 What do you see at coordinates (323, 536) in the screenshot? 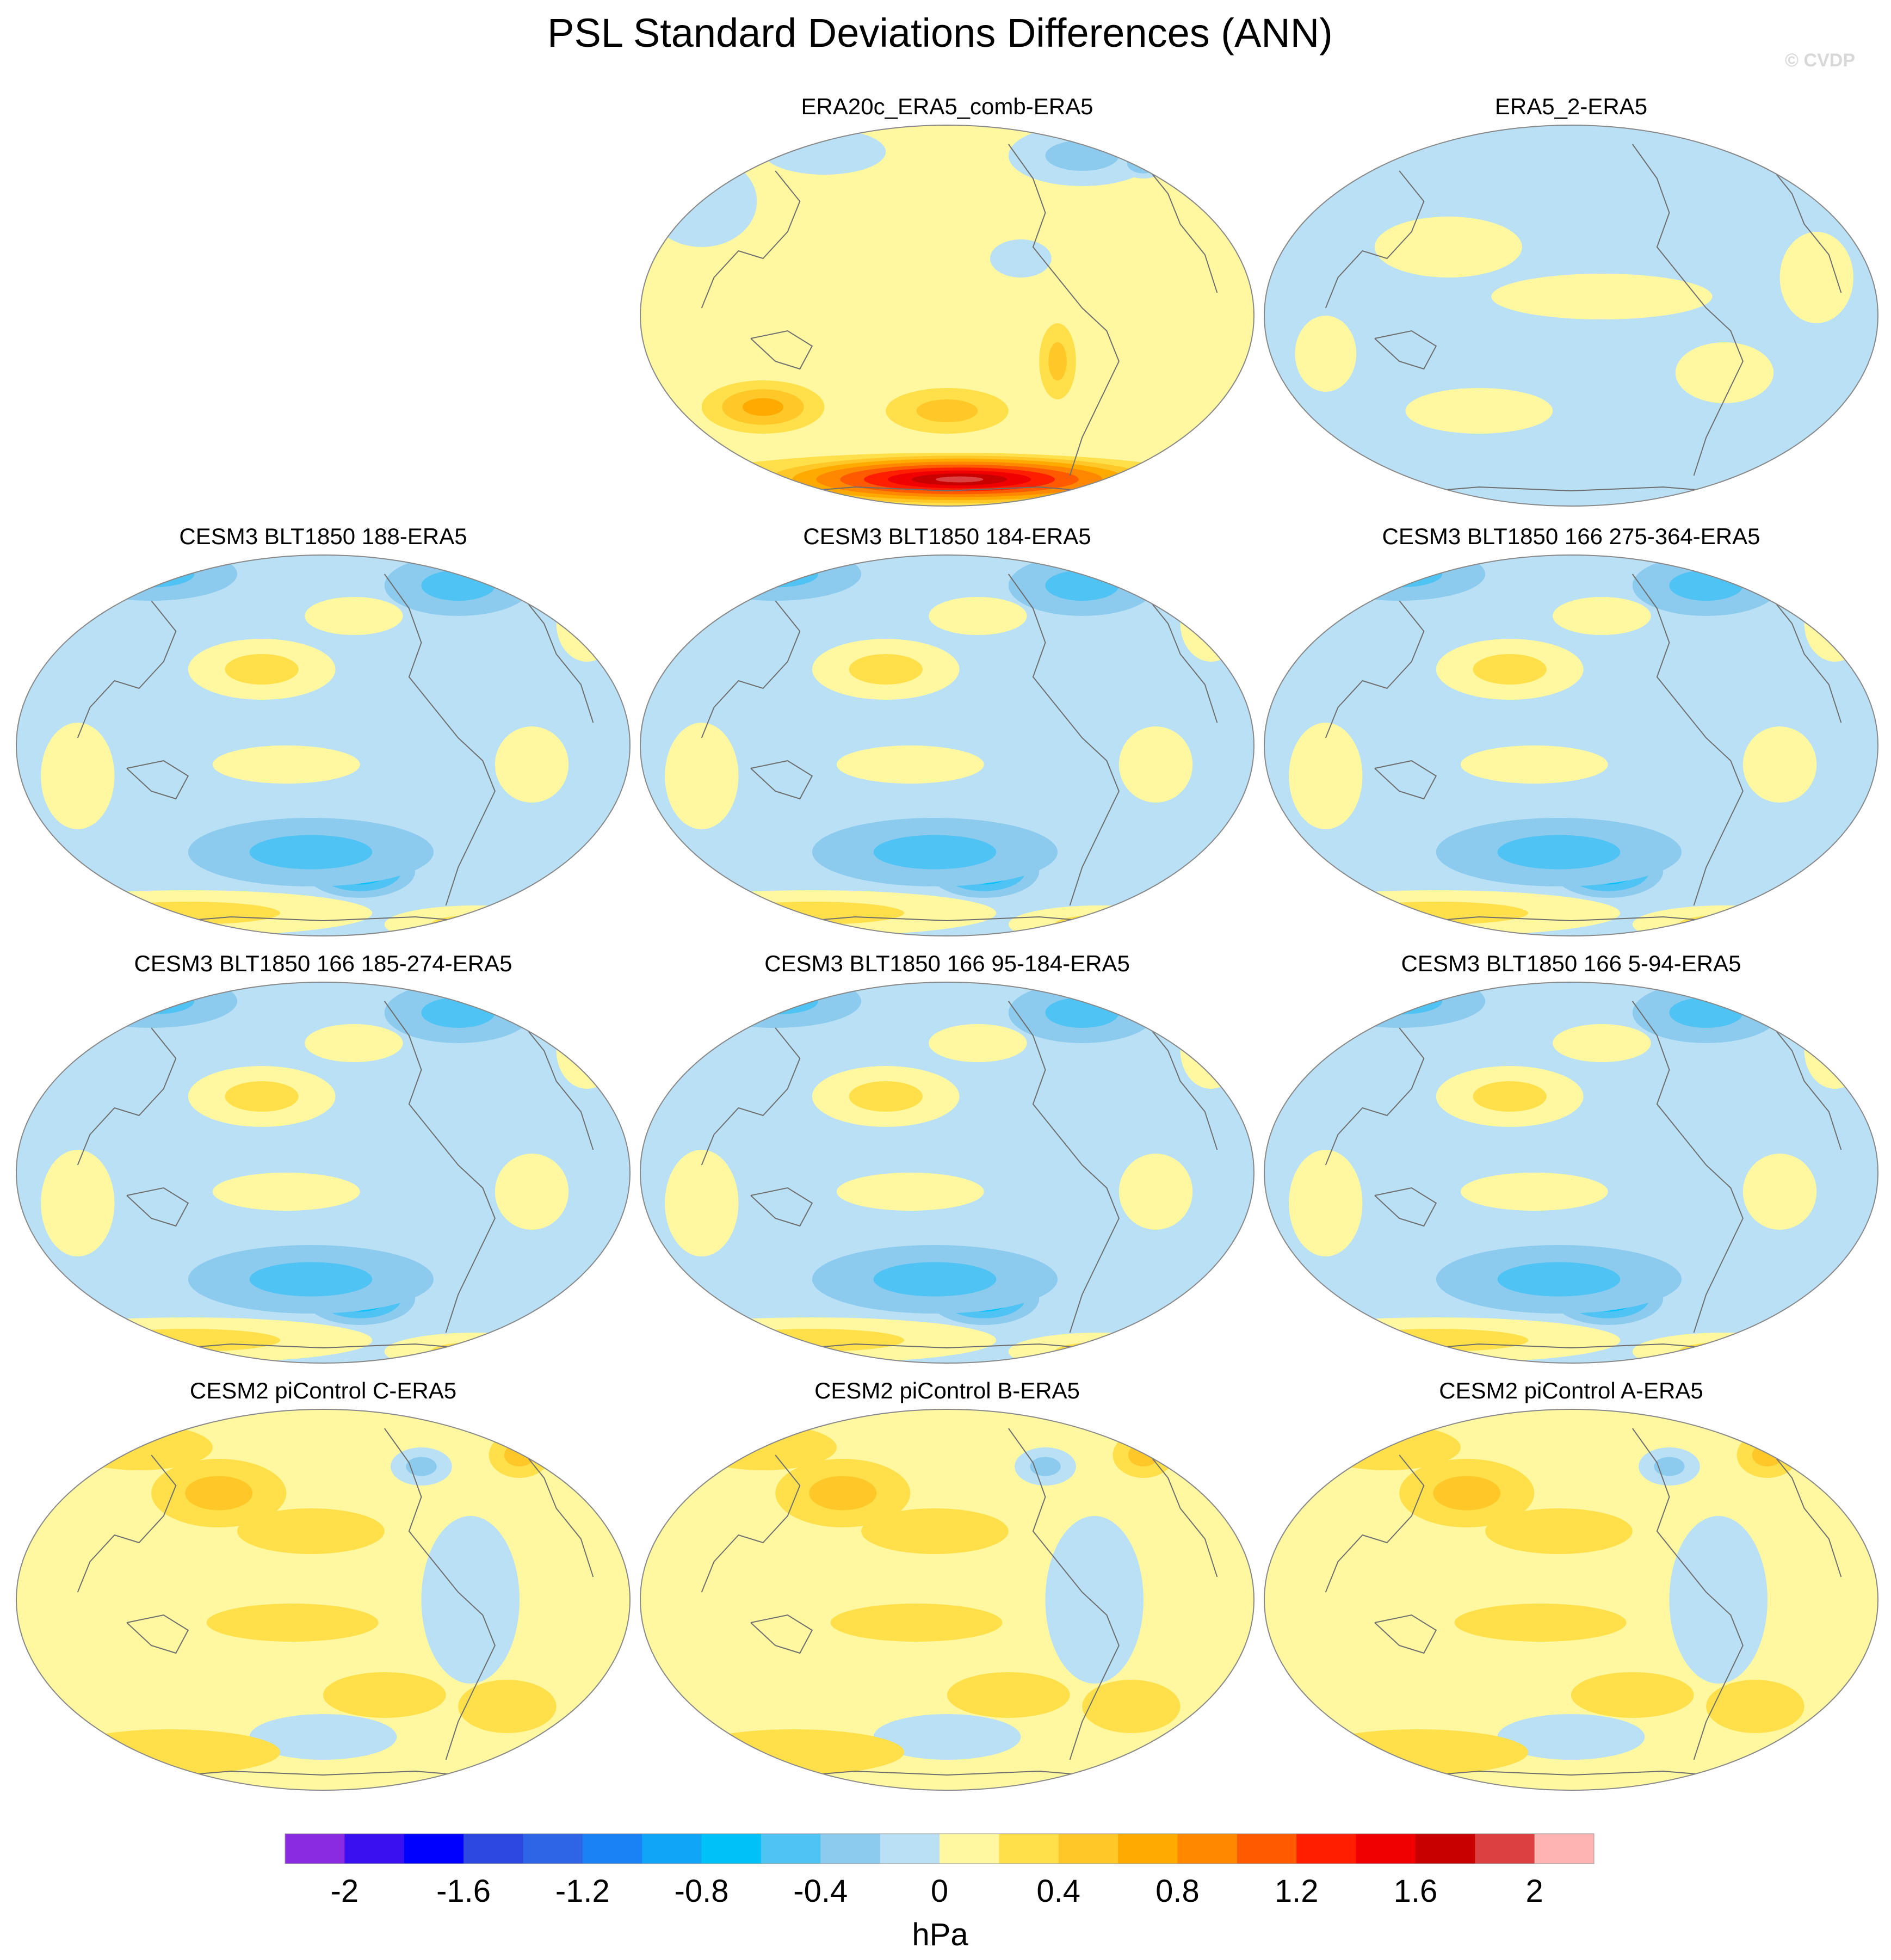
I see `panel-title: CESM3 BLT1850 188-ERA5` at bounding box center [323, 536].